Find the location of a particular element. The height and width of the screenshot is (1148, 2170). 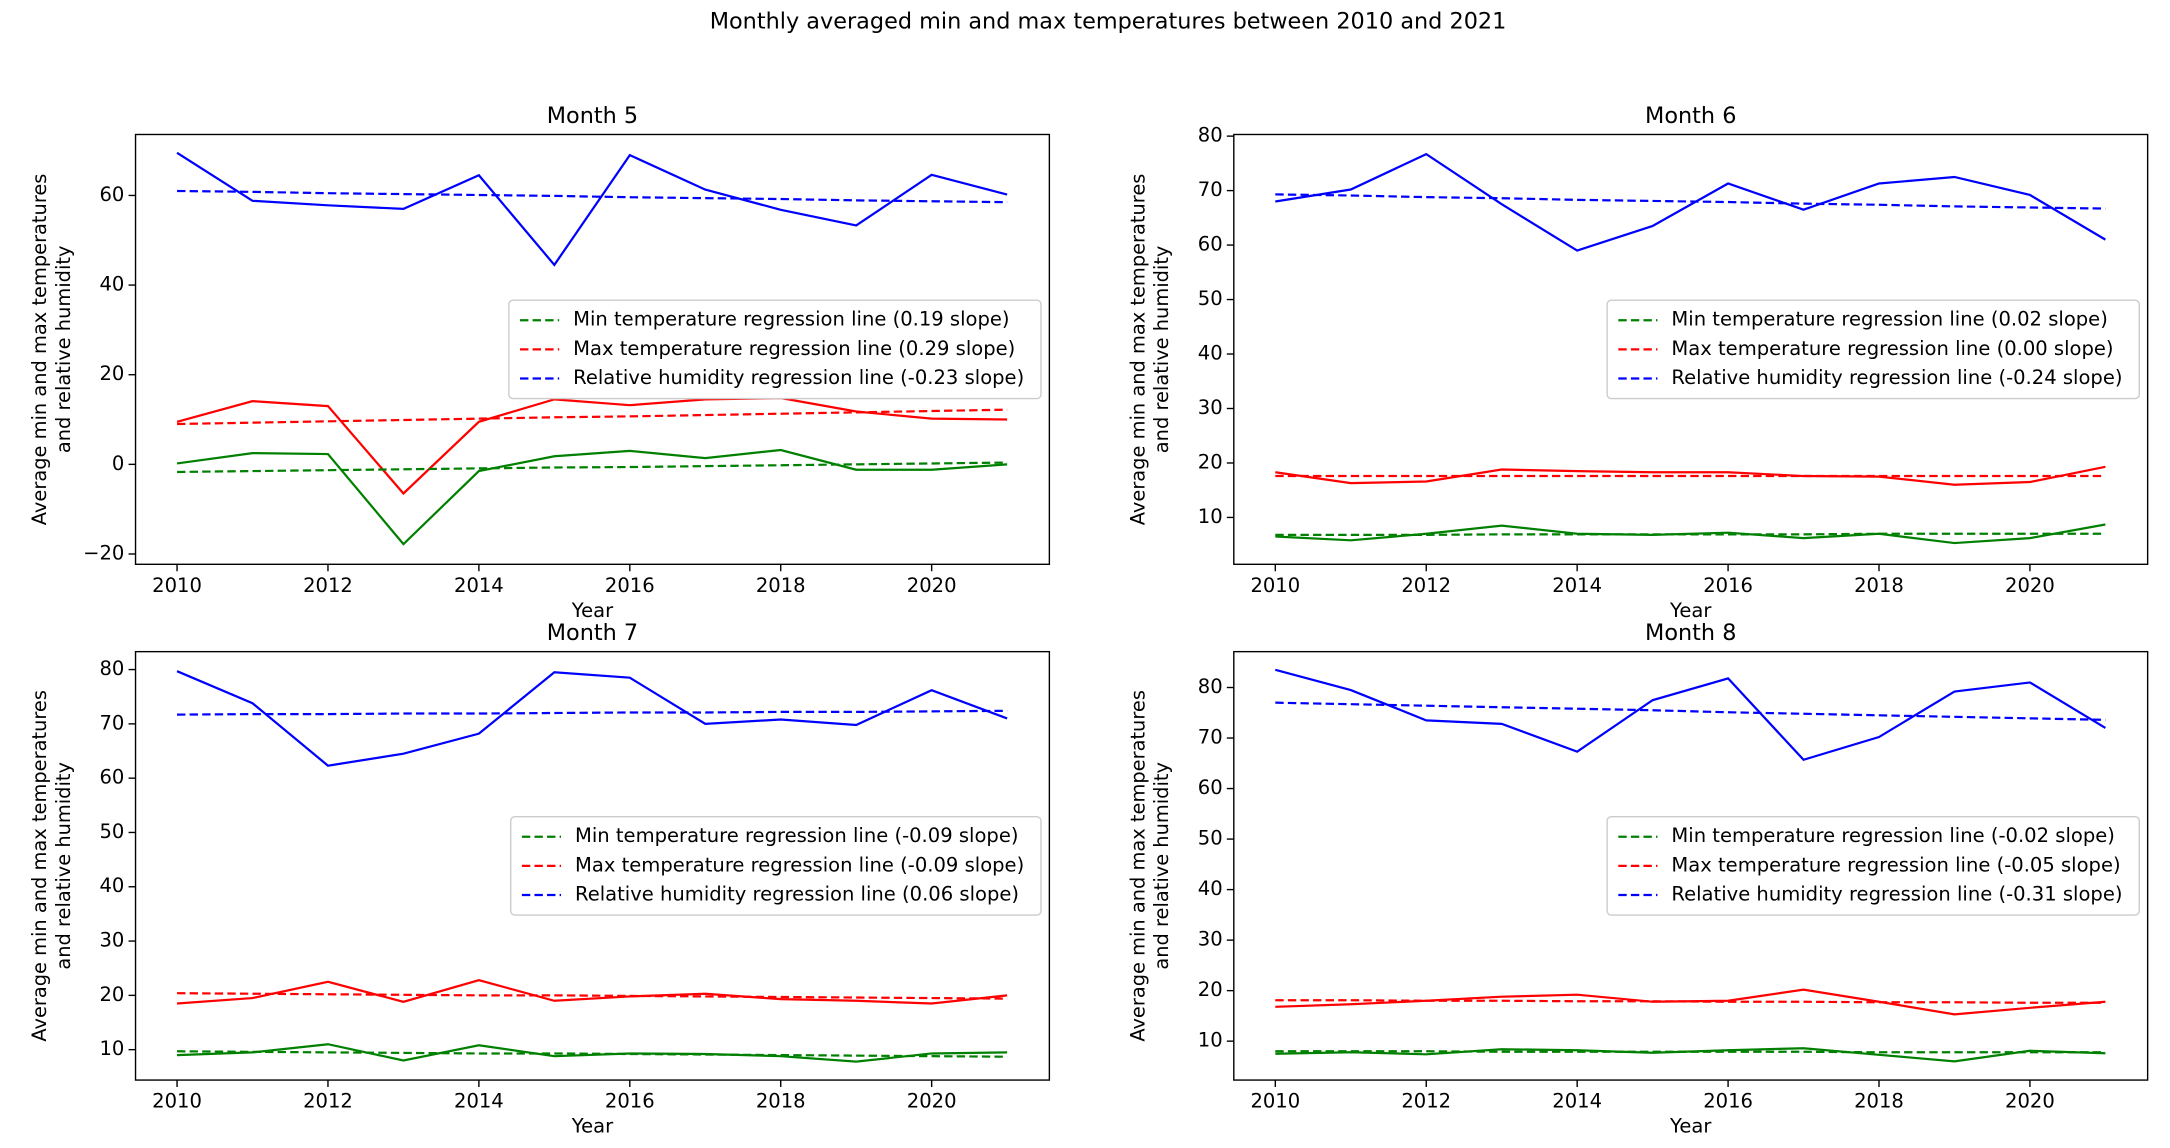

y-tick-label: 80 is located at coordinates (1210, 135).